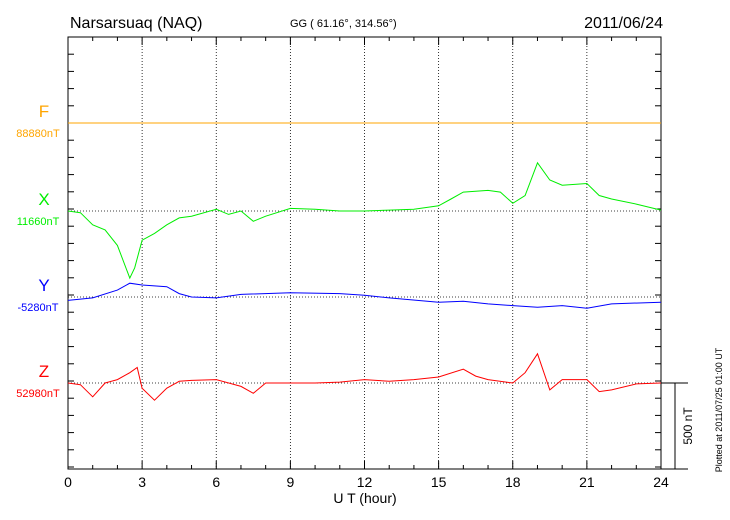 This screenshot has height=520, width=730. What do you see at coordinates (365, 482) in the screenshot?
I see `x-tick-label: 12` at bounding box center [365, 482].